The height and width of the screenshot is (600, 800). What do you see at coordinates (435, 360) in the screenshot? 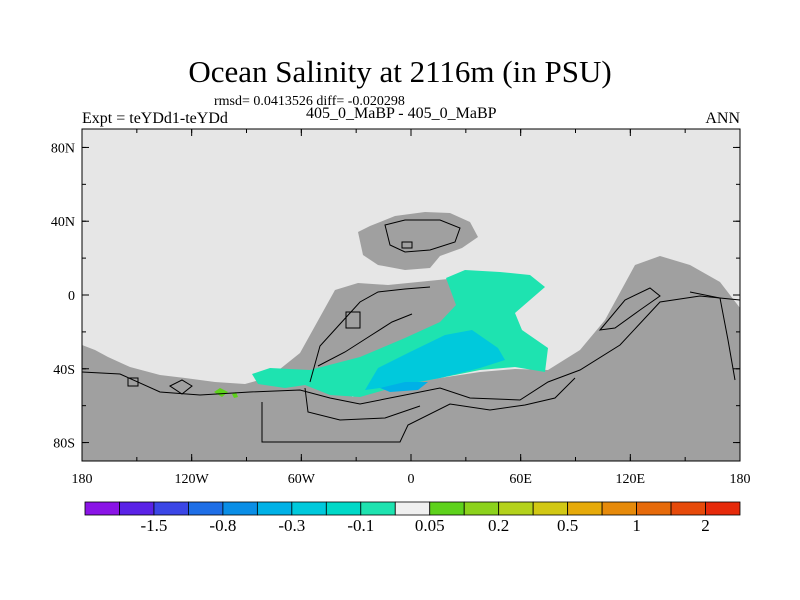
I see `anomaly-region-cyan` at bounding box center [435, 360].